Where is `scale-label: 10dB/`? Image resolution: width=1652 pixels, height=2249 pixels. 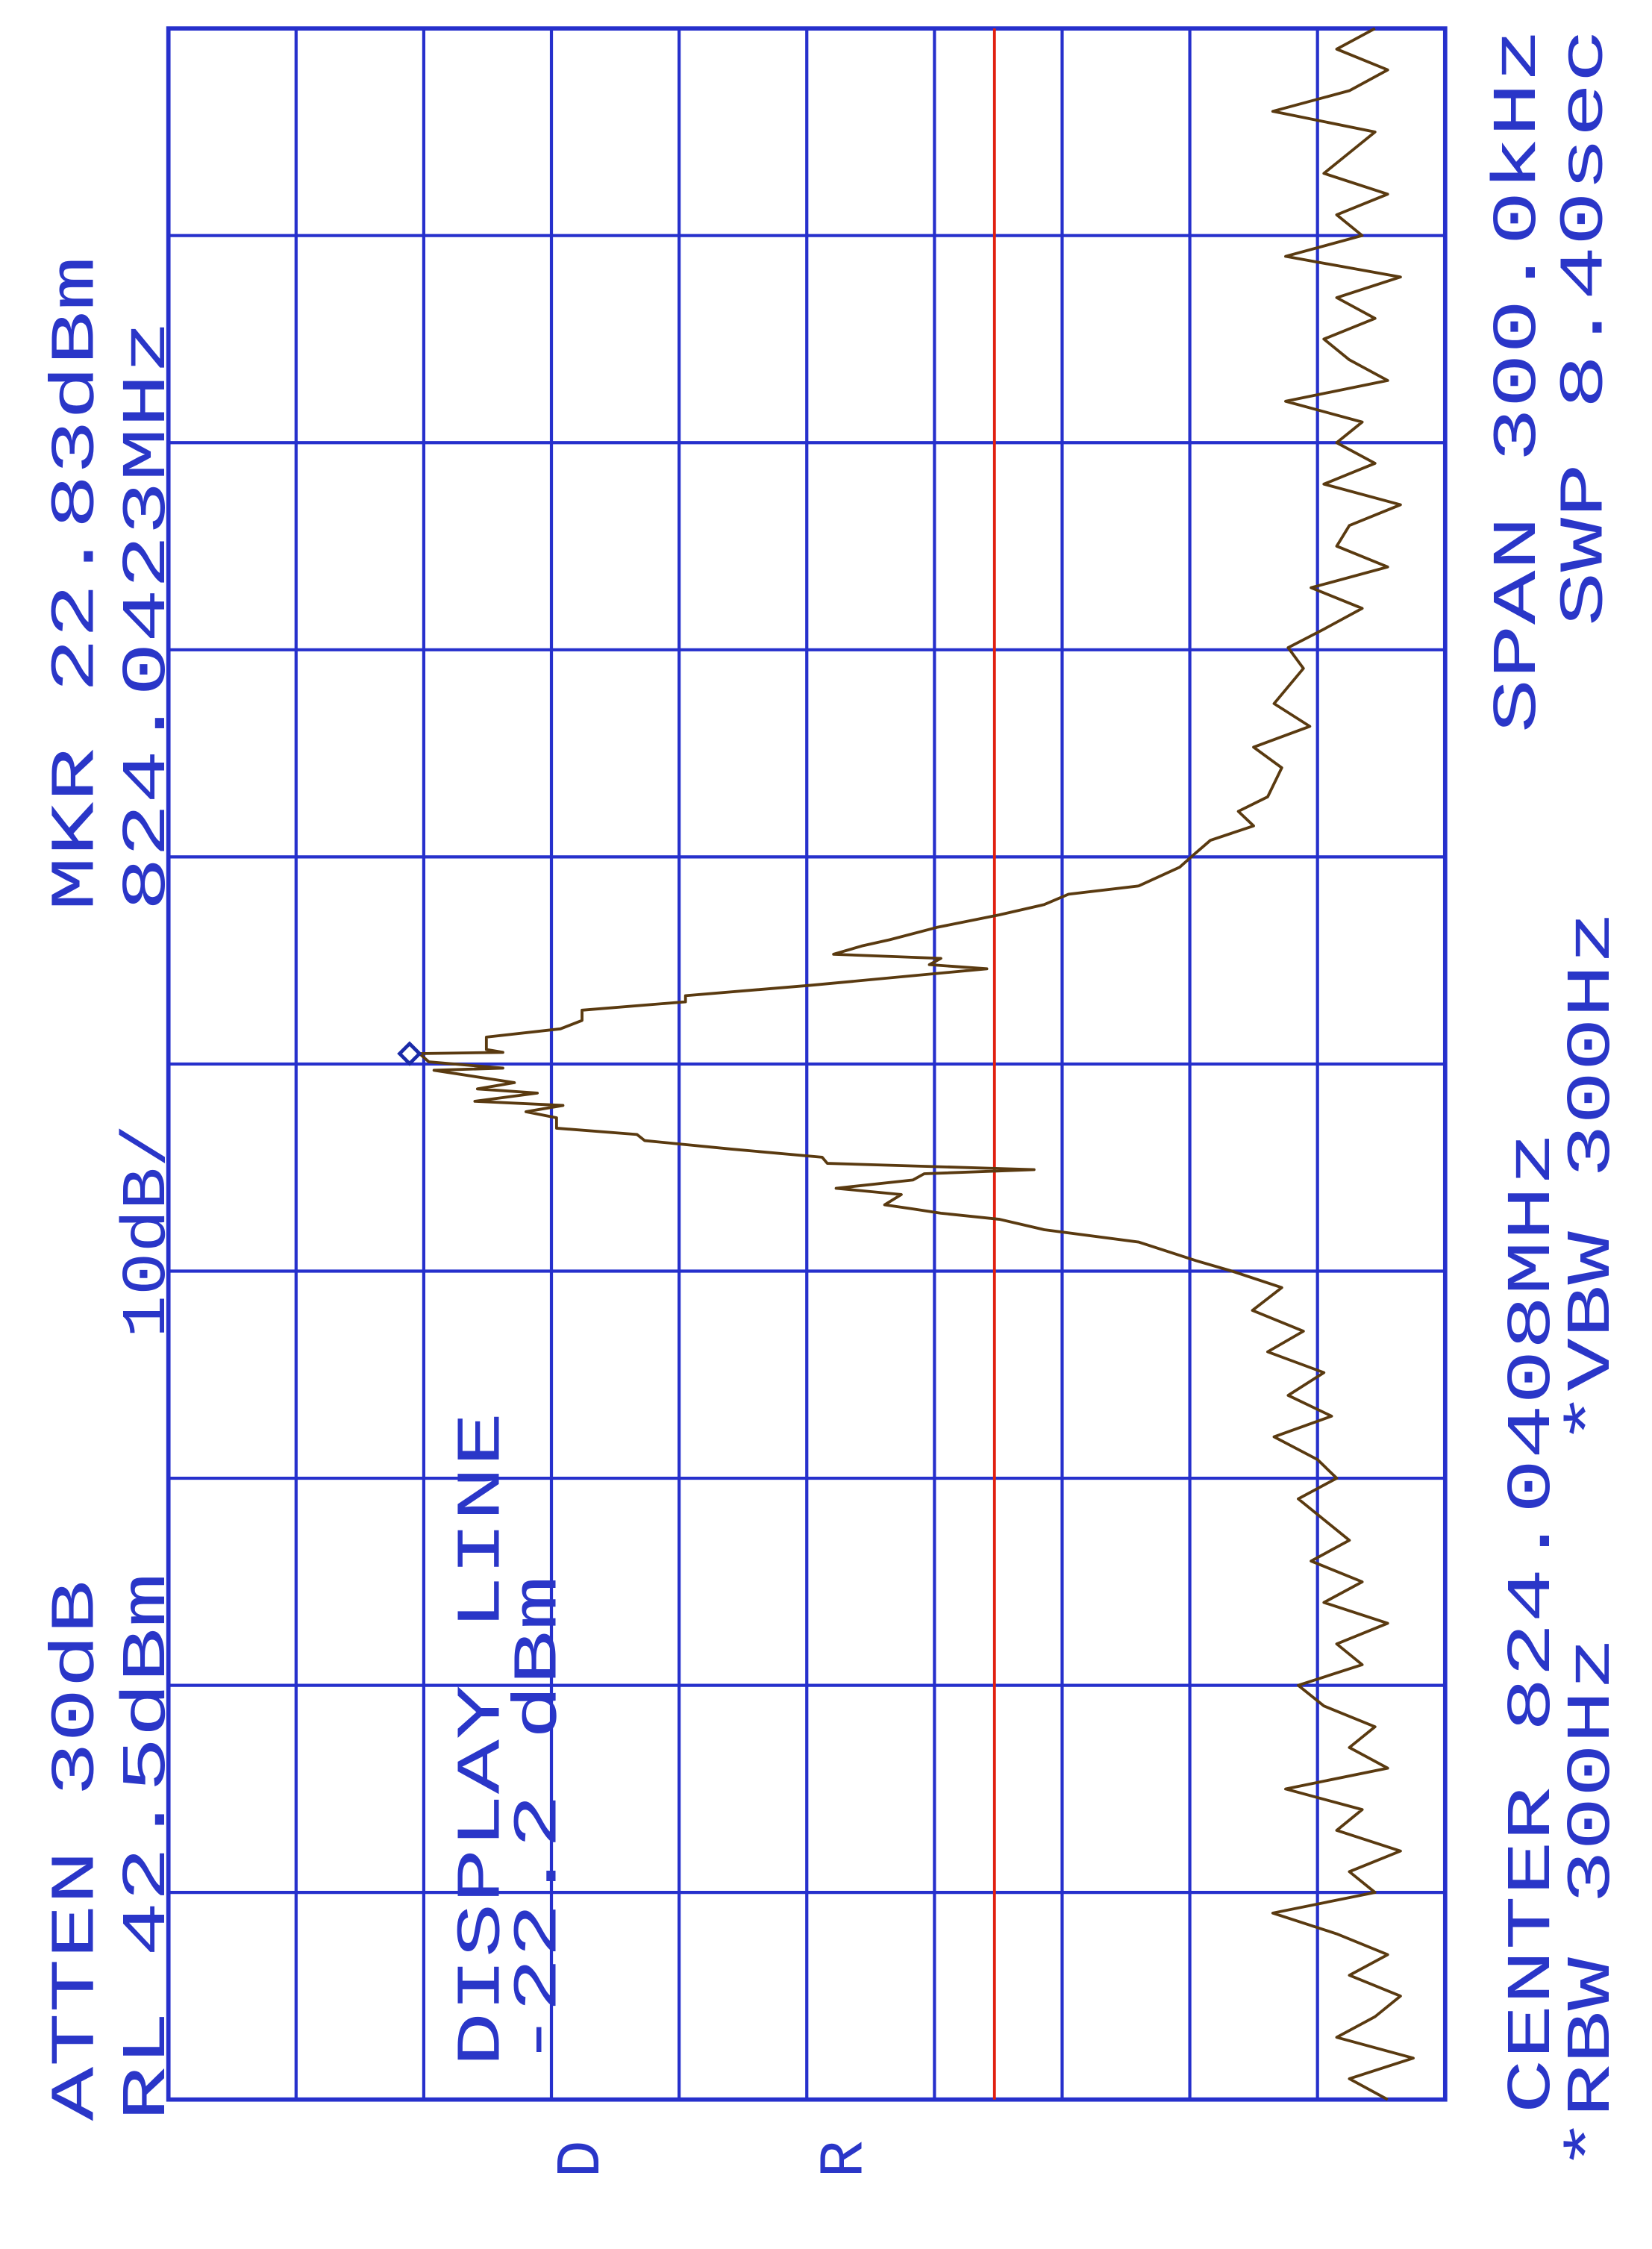 scale-label: 10dB/ is located at coordinates (149, 1231).